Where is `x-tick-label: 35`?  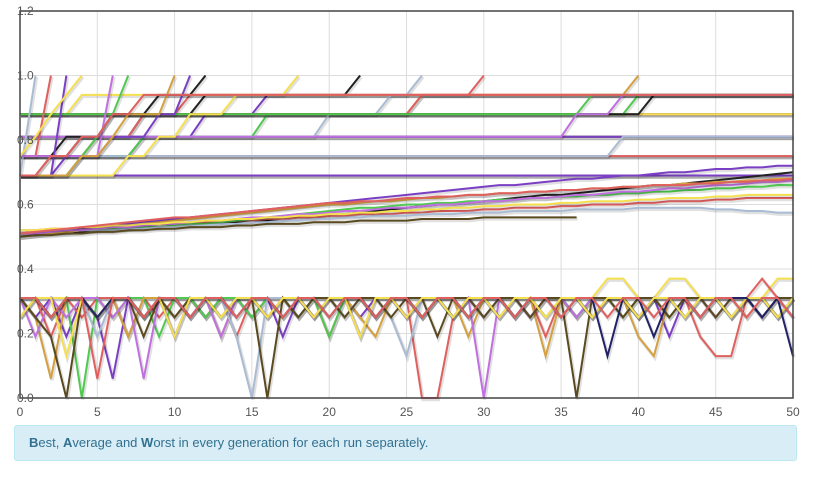 x-tick-label: 35 is located at coordinates (561, 412).